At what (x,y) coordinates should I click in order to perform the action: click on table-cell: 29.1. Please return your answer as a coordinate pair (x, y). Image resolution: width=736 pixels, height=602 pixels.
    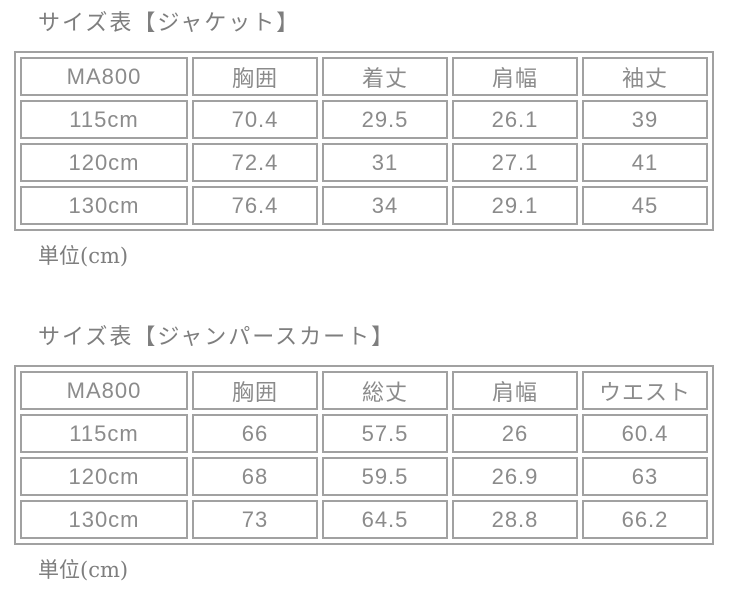
    Looking at the image, I should click on (515, 205).